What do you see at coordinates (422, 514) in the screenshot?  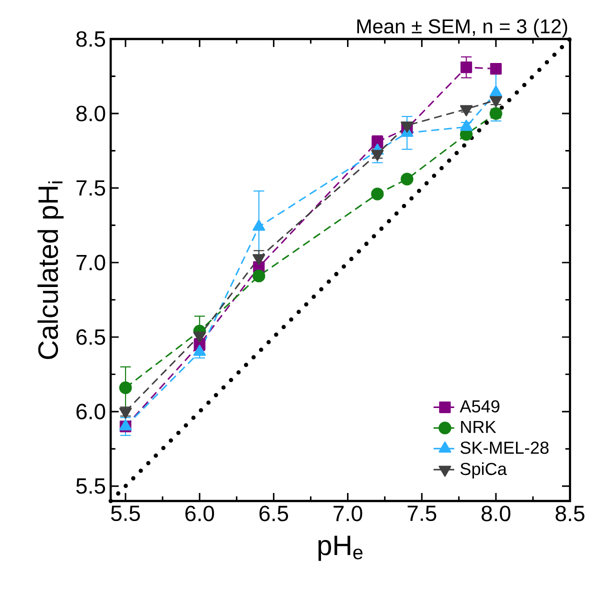 I see `x-tick-label: 7.5` at bounding box center [422, 514].